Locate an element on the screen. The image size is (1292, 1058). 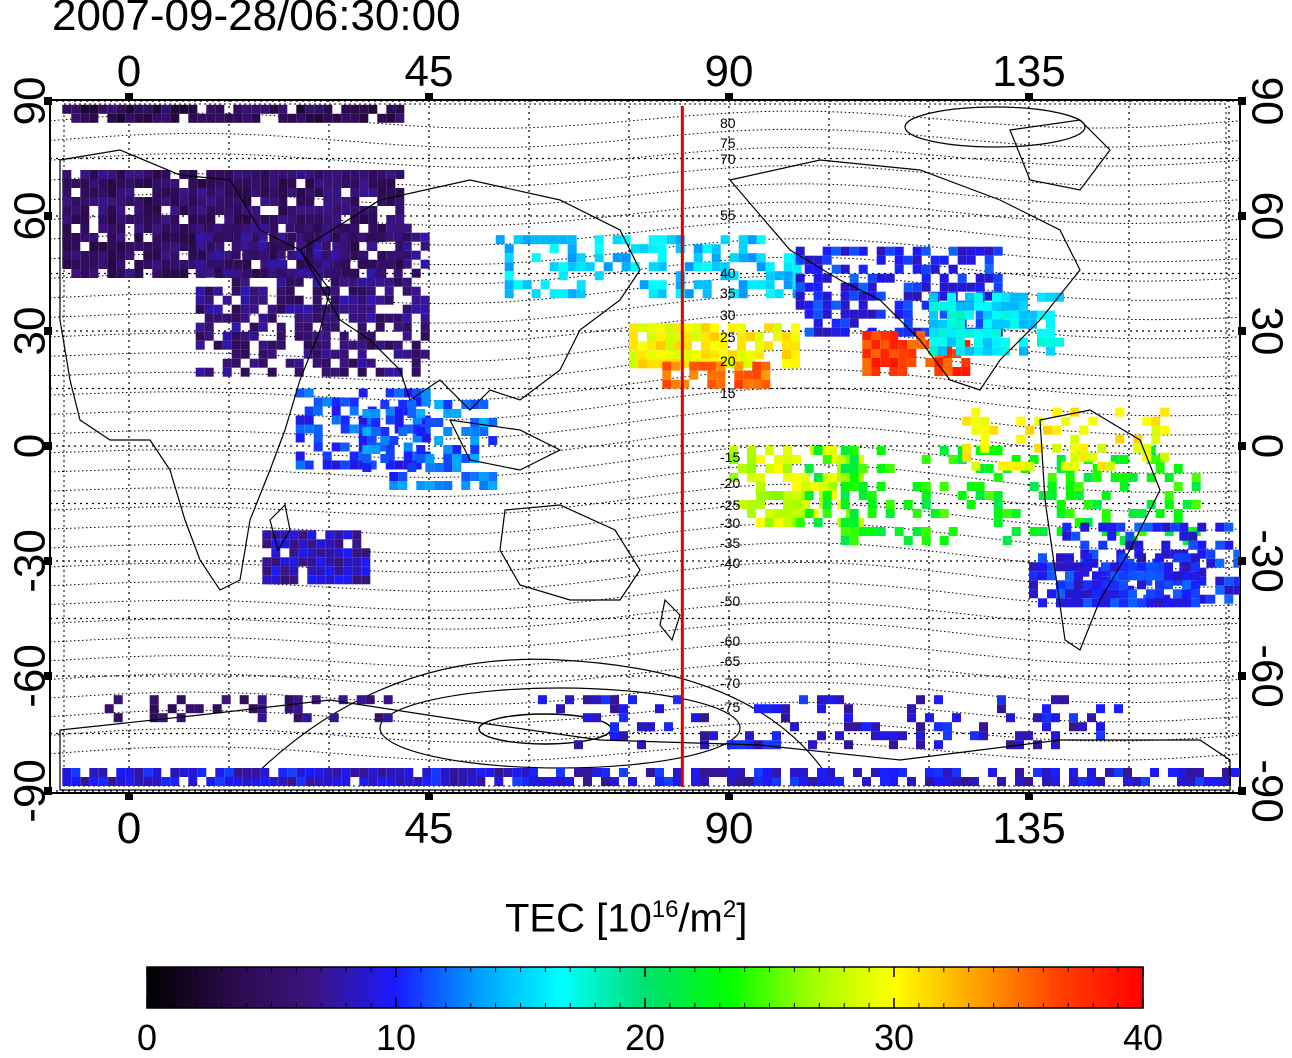
contour-label: 80 is located at coordinates (728, 123).